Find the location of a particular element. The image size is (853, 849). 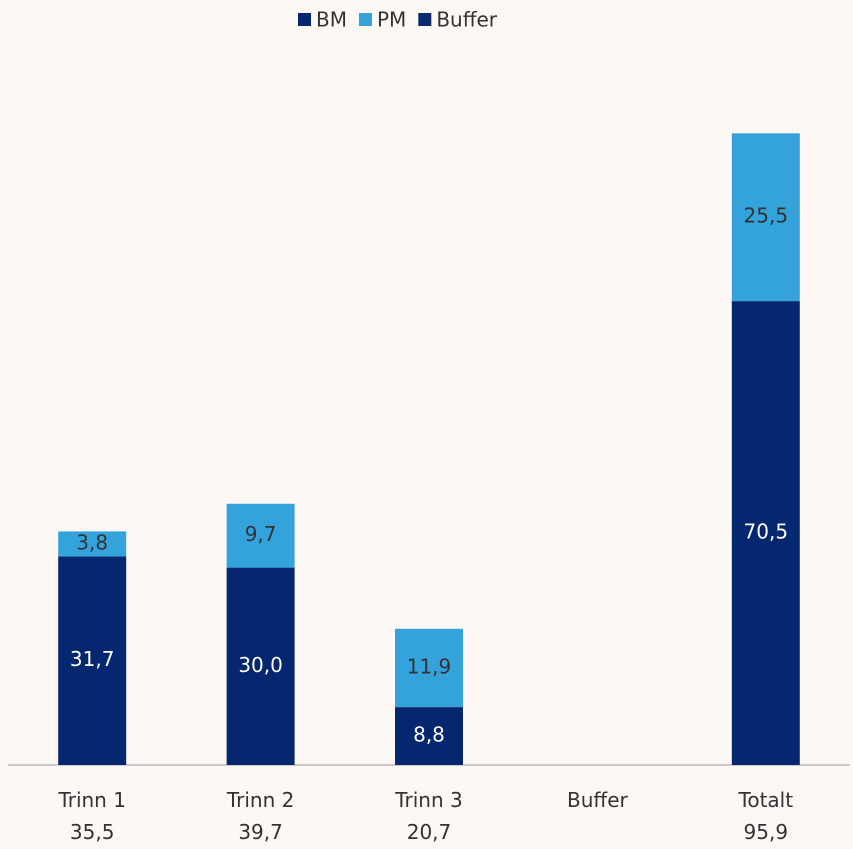

x-tick-label: Buffer is located at coordinates (597, 800).